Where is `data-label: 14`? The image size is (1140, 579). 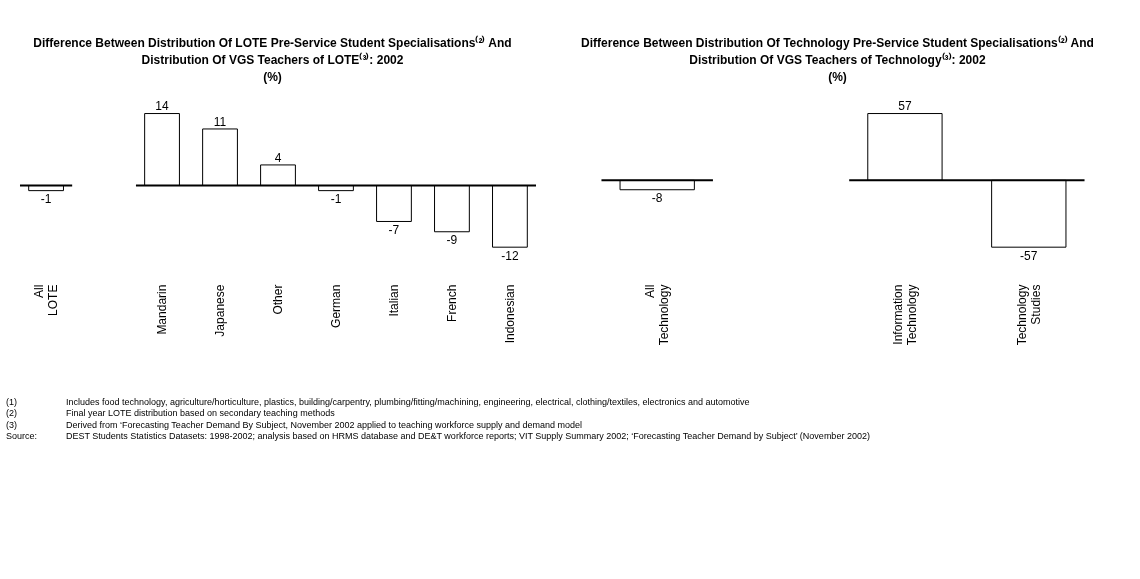 data-label: 14 is located at coordinates (162, 106).